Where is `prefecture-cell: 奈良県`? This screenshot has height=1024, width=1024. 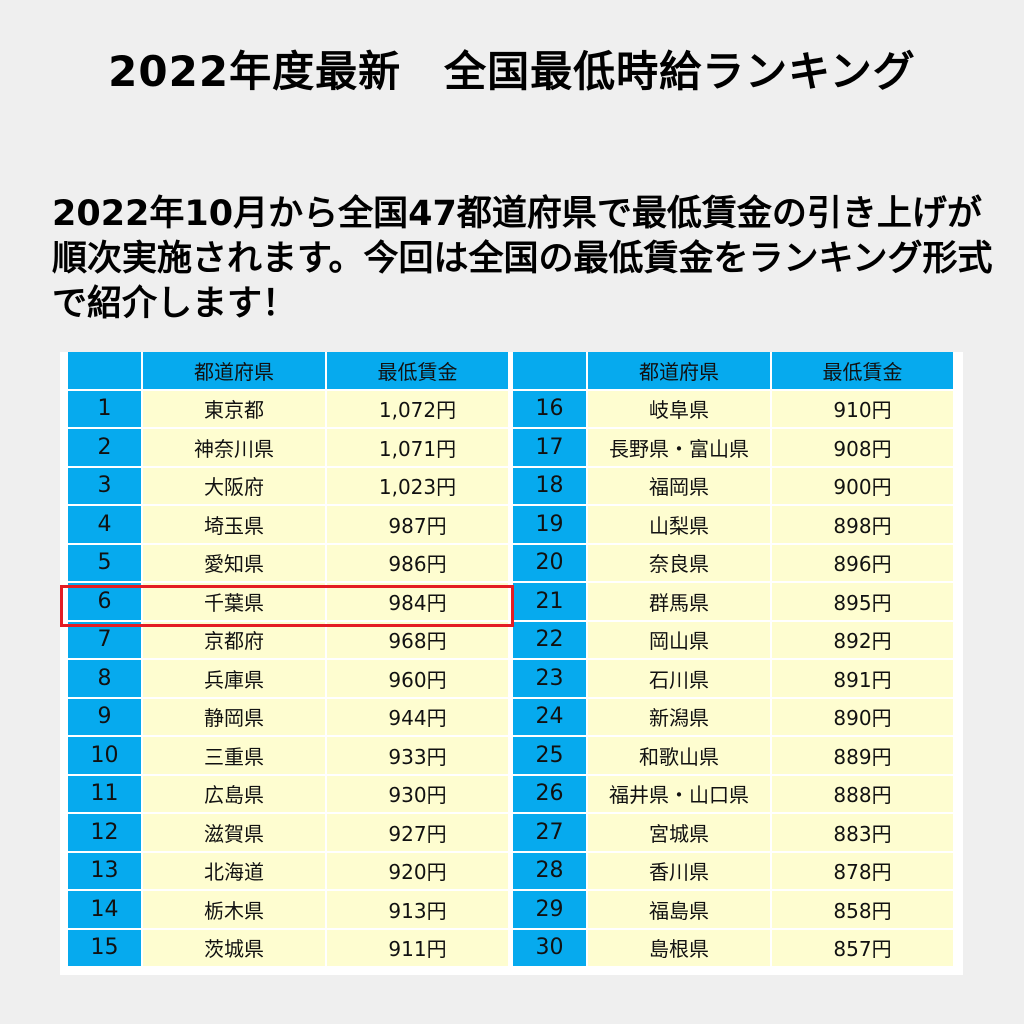 prefecture-cell: 奈良県 is located at coordinates (680, 563).